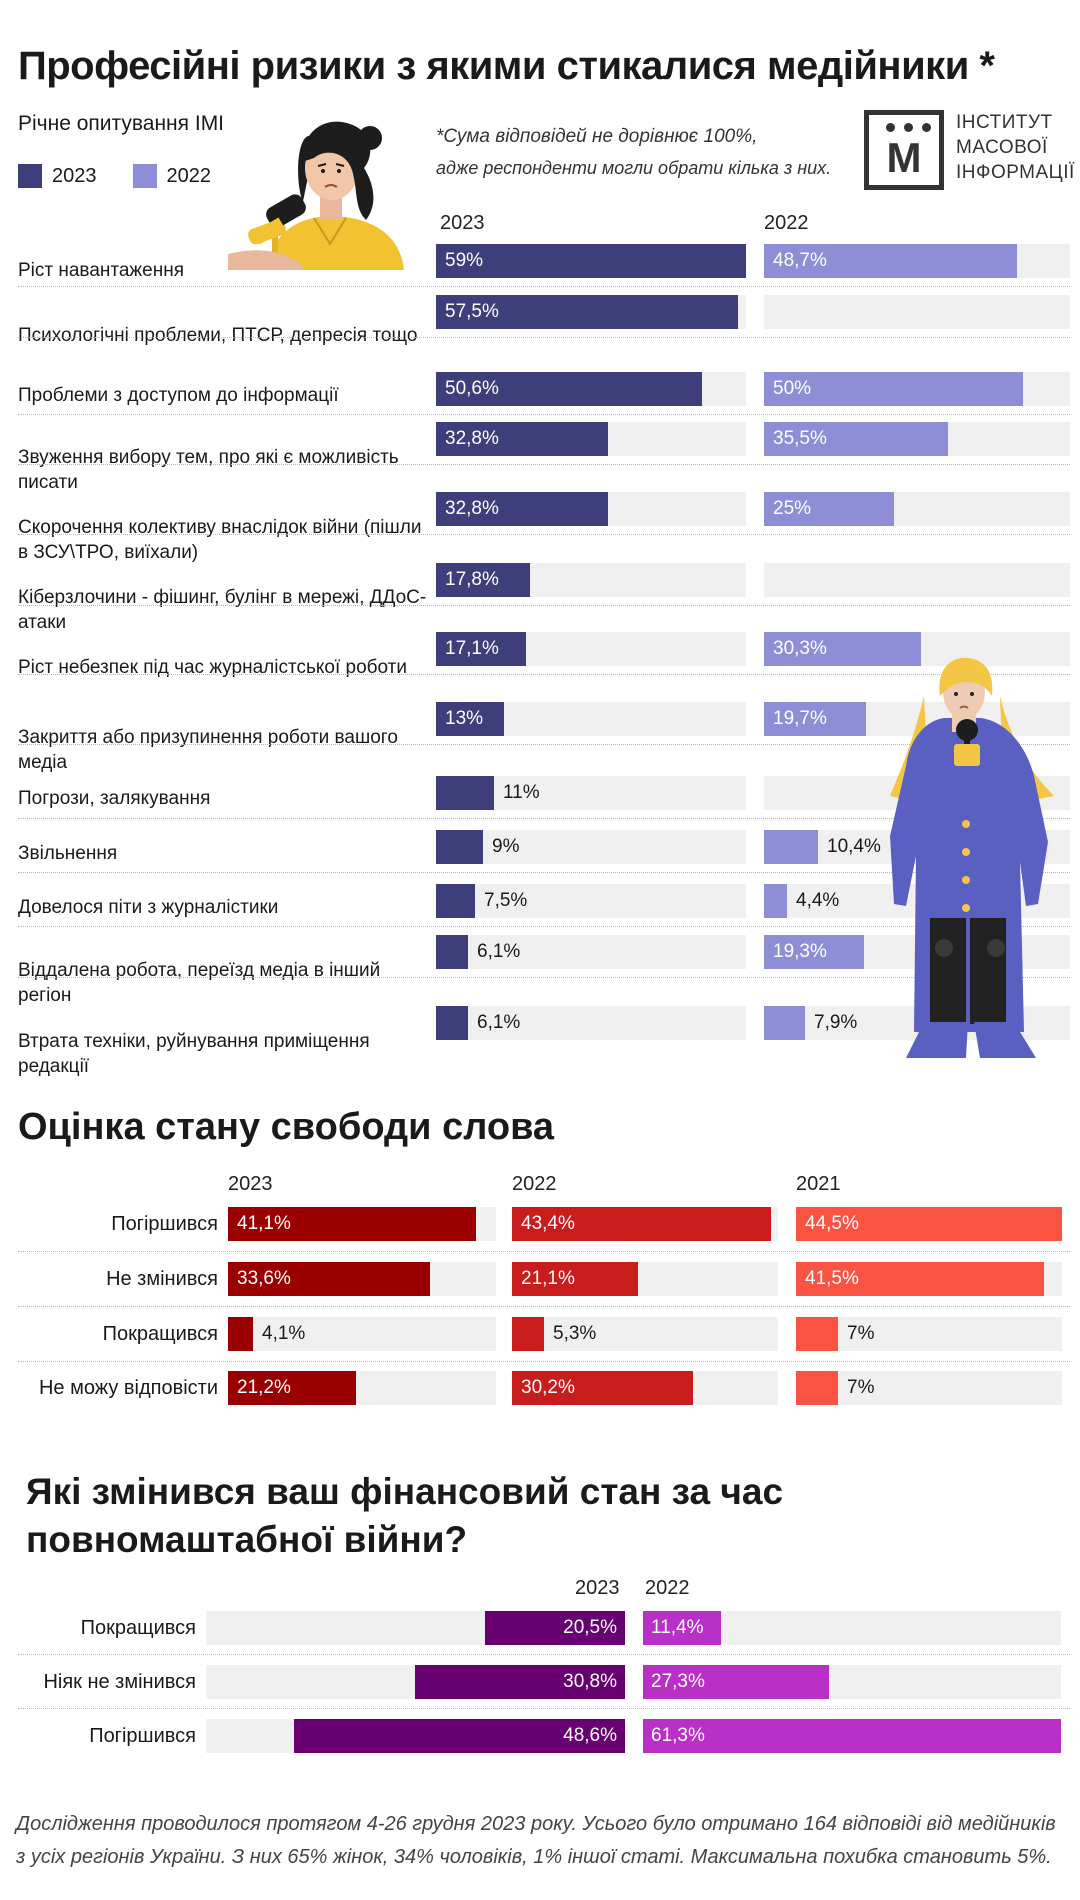  What do you see at coordinates (792, 388) in the screenshot?
I see `risk-value-label-2022: 50%` at bounding box center [792, 388].